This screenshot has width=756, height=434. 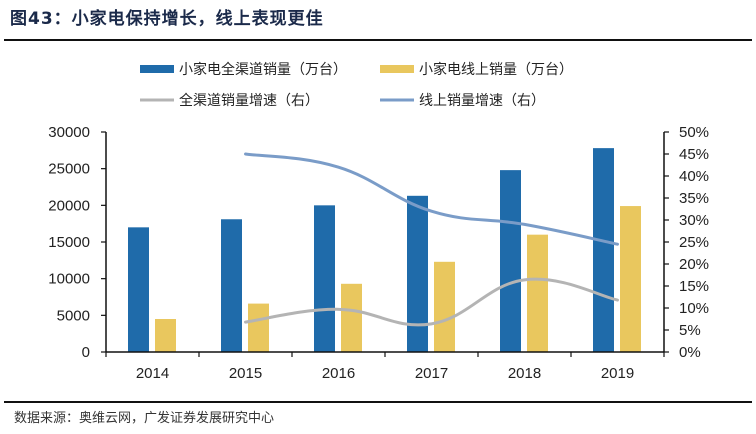 What do you see at coordinates (694, 264) in the screenshot?
I see `right-axis-tick-label: 20%` at bounding box center [694, 264].